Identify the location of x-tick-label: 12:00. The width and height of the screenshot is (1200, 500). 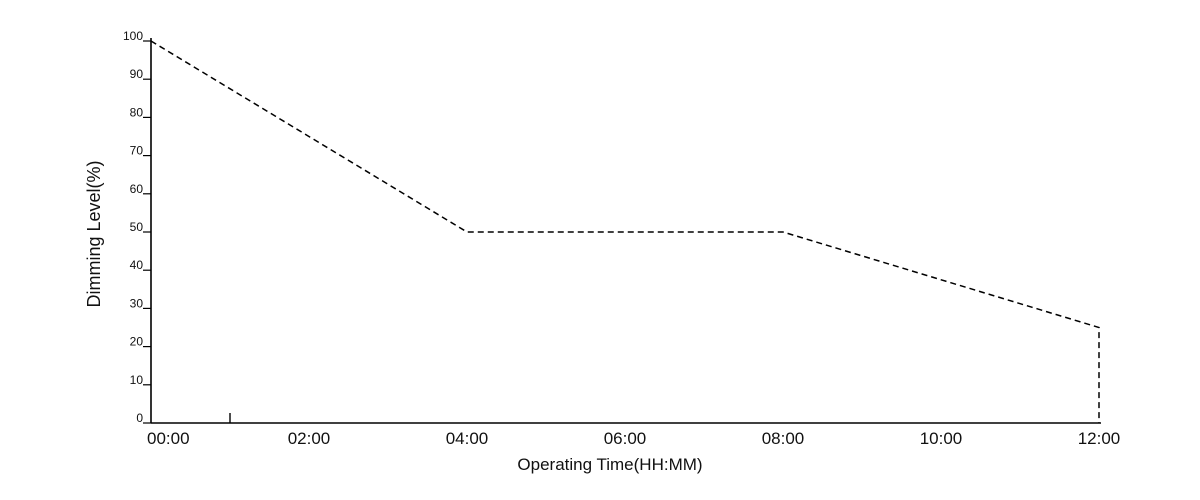
(1099, 438).